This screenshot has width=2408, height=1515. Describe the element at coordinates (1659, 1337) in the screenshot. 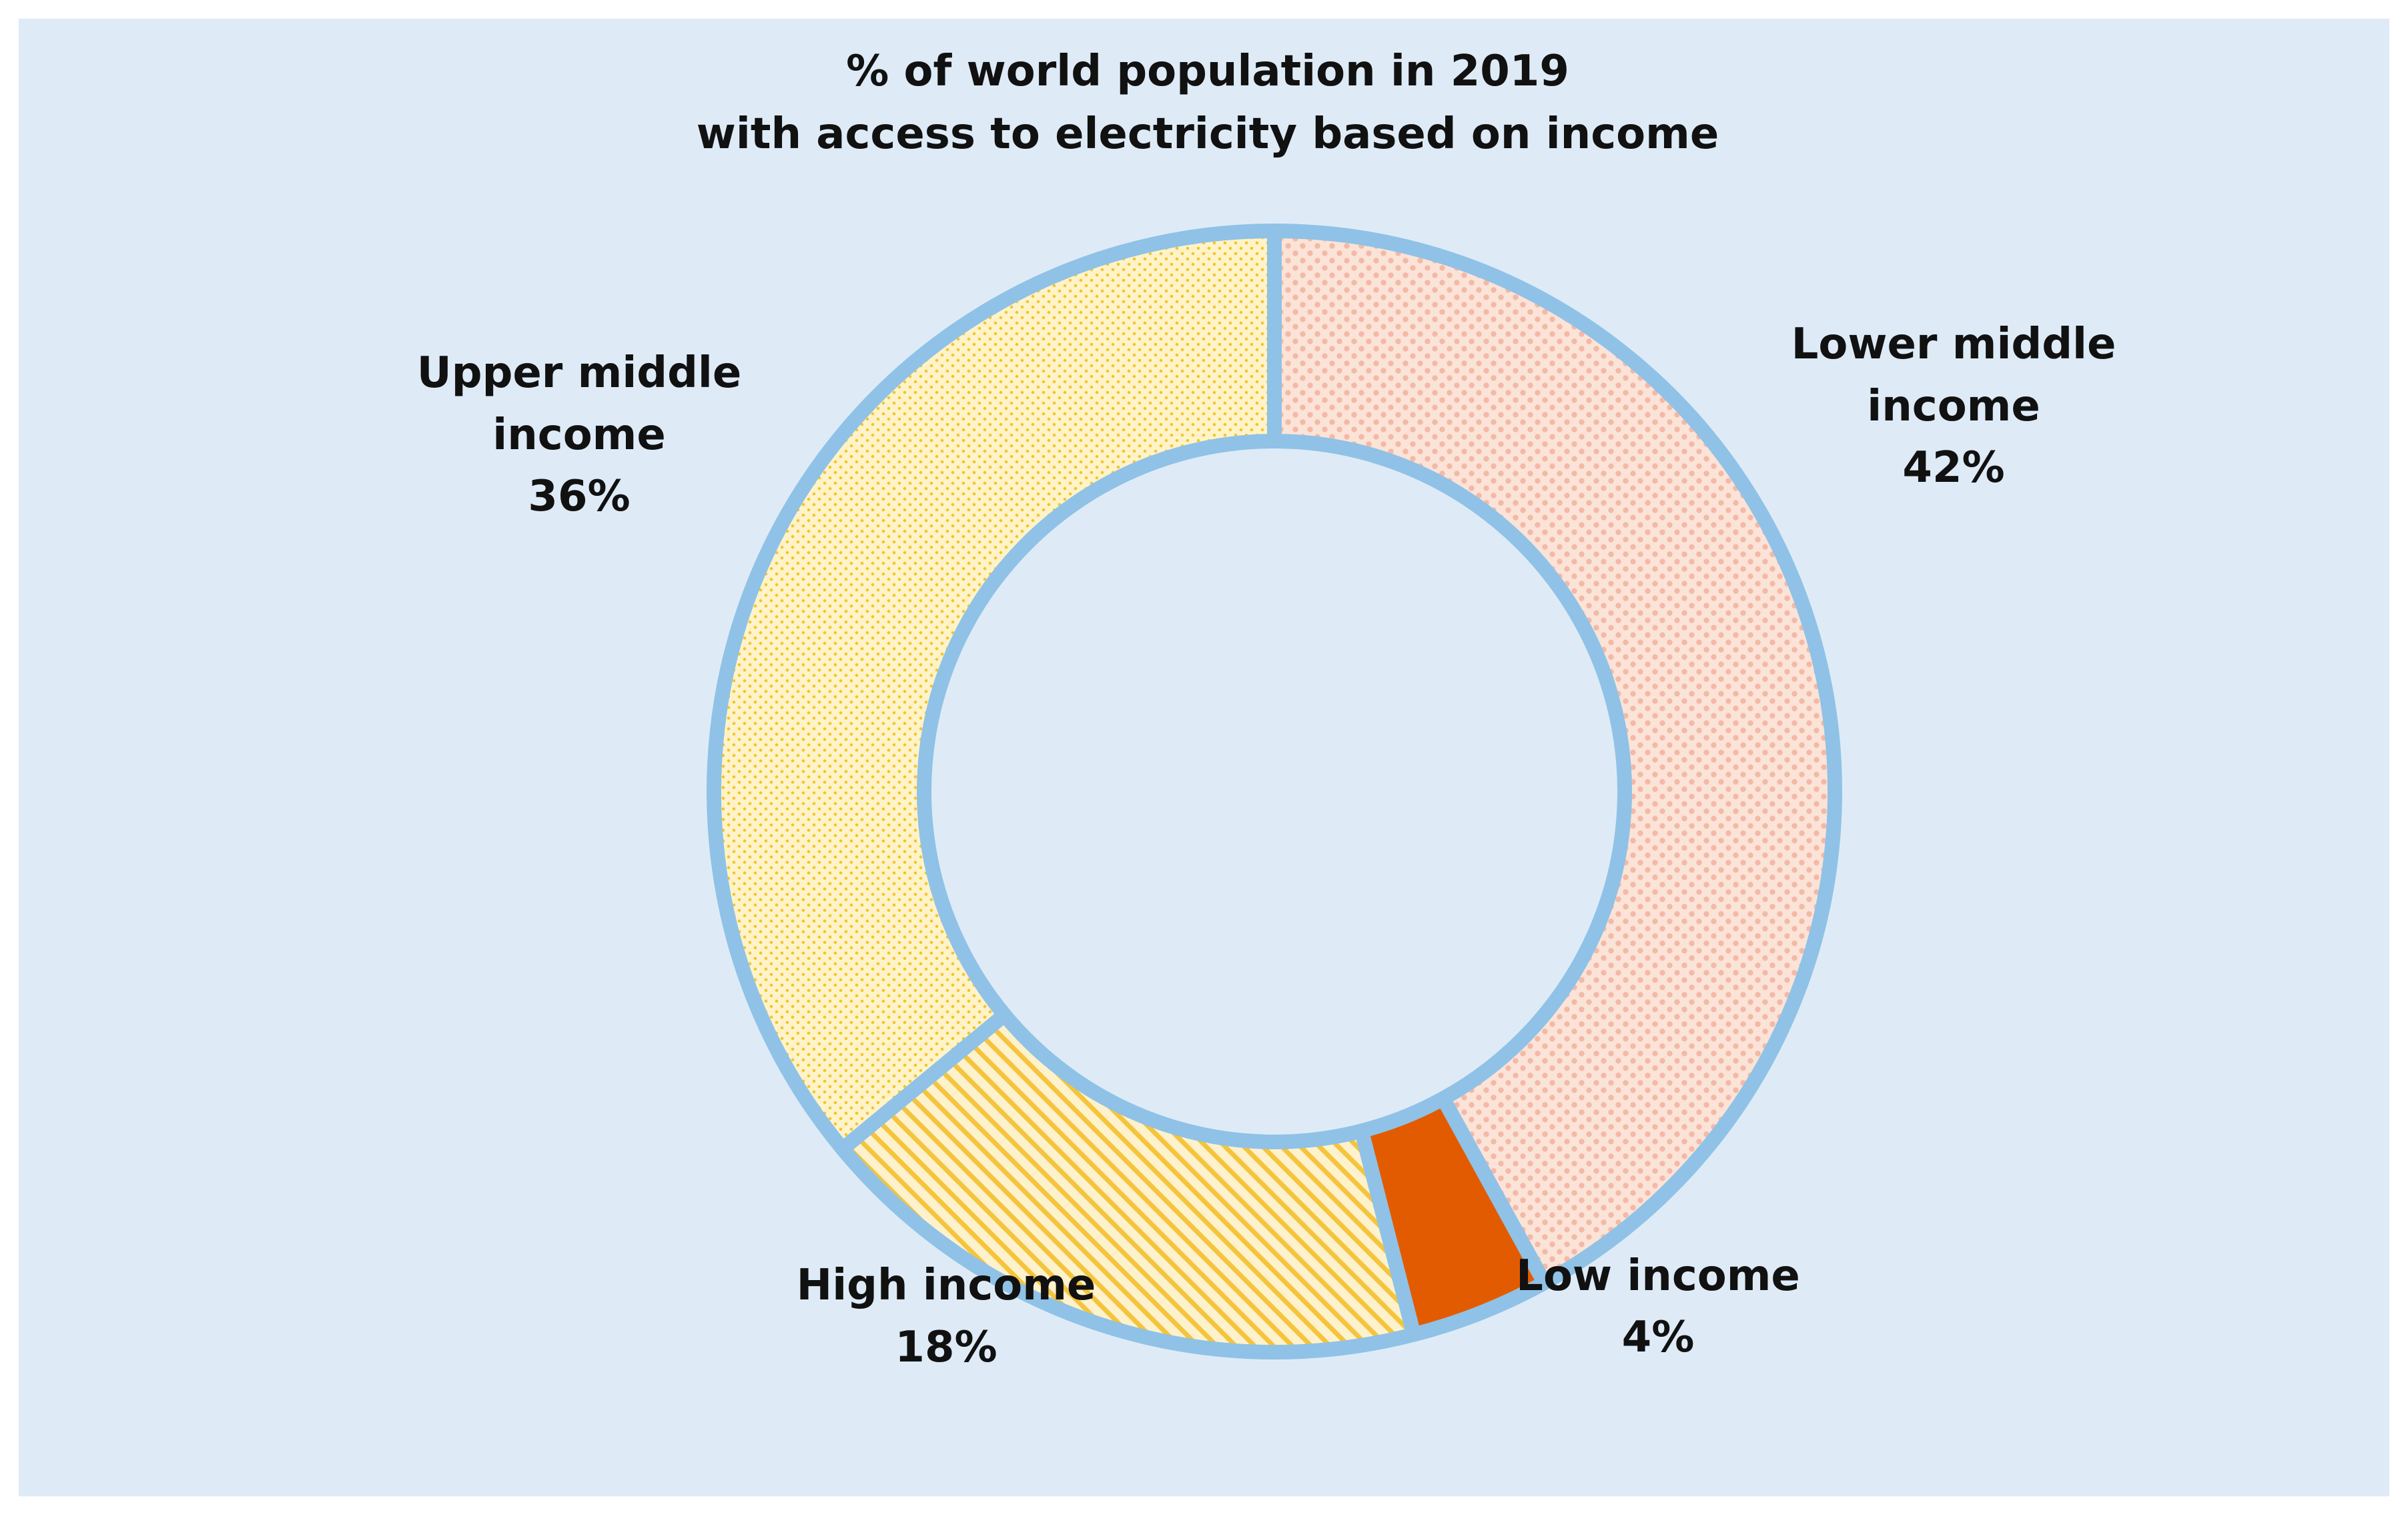

I see `label-low-income-value: 4%` at that location.